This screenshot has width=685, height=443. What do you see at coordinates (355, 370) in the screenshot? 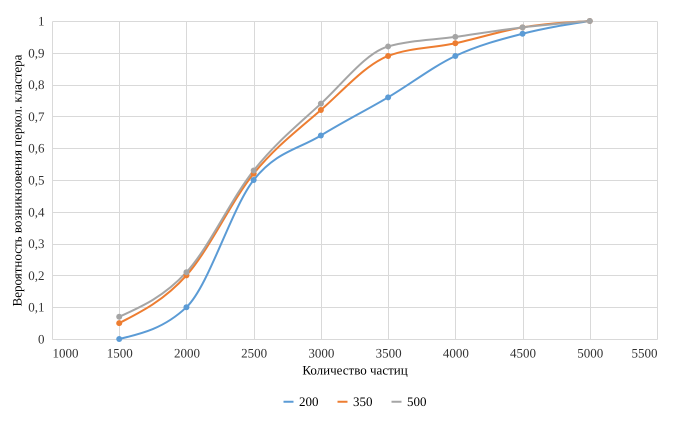
I see `x-axis-title: Количество частиц` at bounding box center [355, 370].